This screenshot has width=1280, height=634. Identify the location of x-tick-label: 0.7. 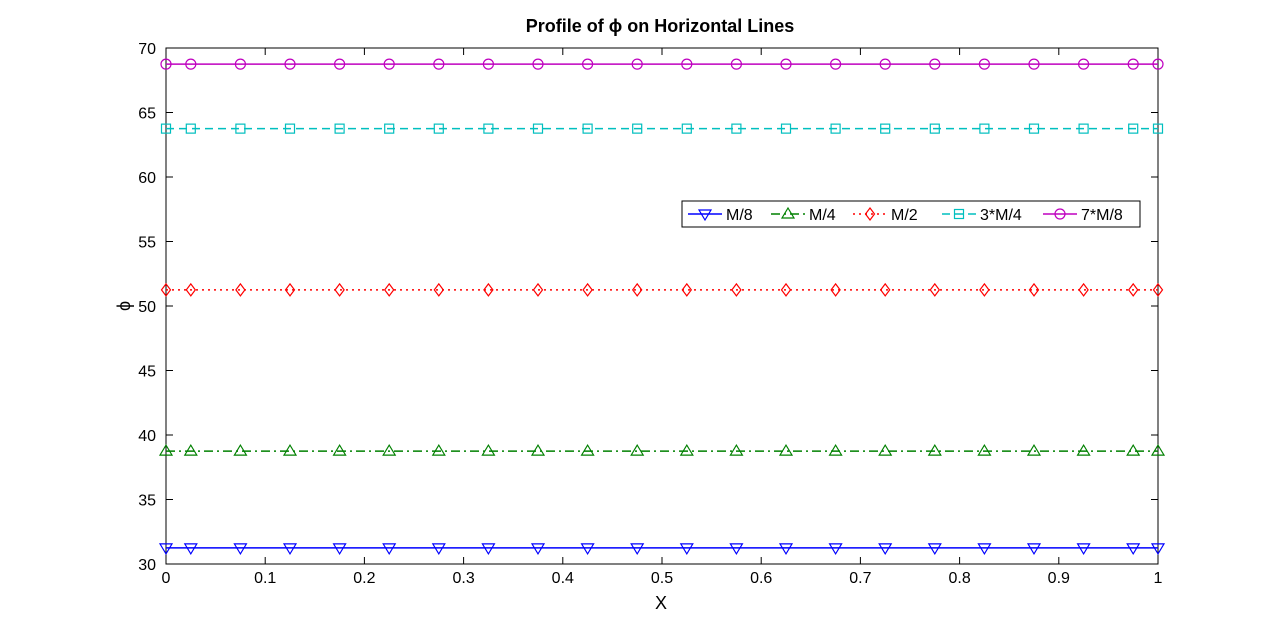
(860, 578).